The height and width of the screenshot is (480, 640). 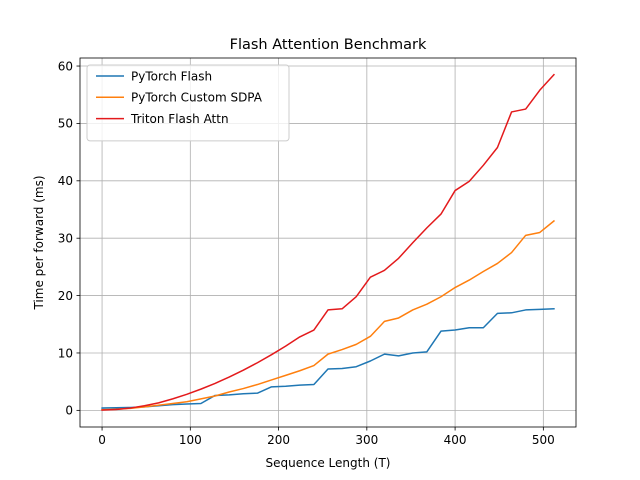 What do you see at coordinates (65, 296) in the screenshot?
I see `y-tick-label: 20` at bounding box center [65, 296].